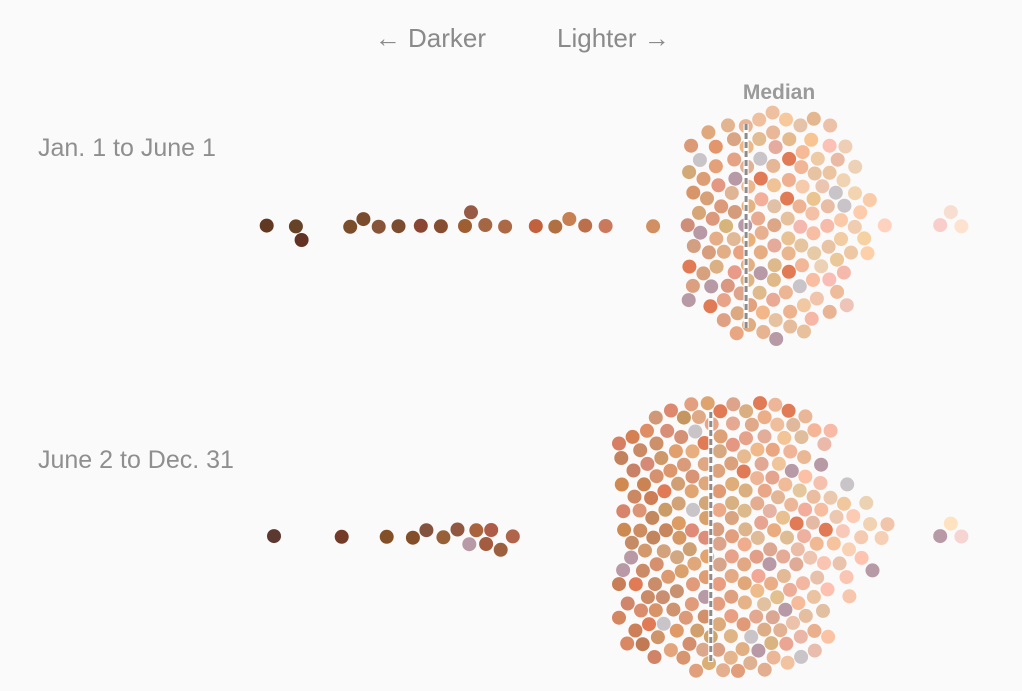  I want to click on median-layer, so click(728, 393).